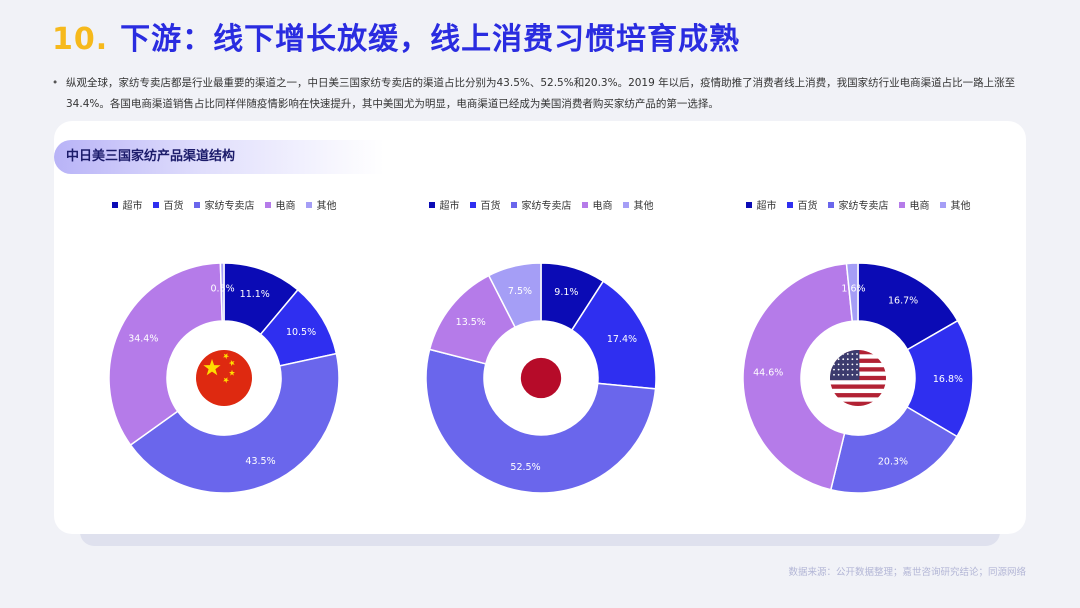 This screenshot has height=608, width=1080. Describe the element at coordinates (768, 372) in the screenshot. I see `slice-label: 44.6%` at that location.